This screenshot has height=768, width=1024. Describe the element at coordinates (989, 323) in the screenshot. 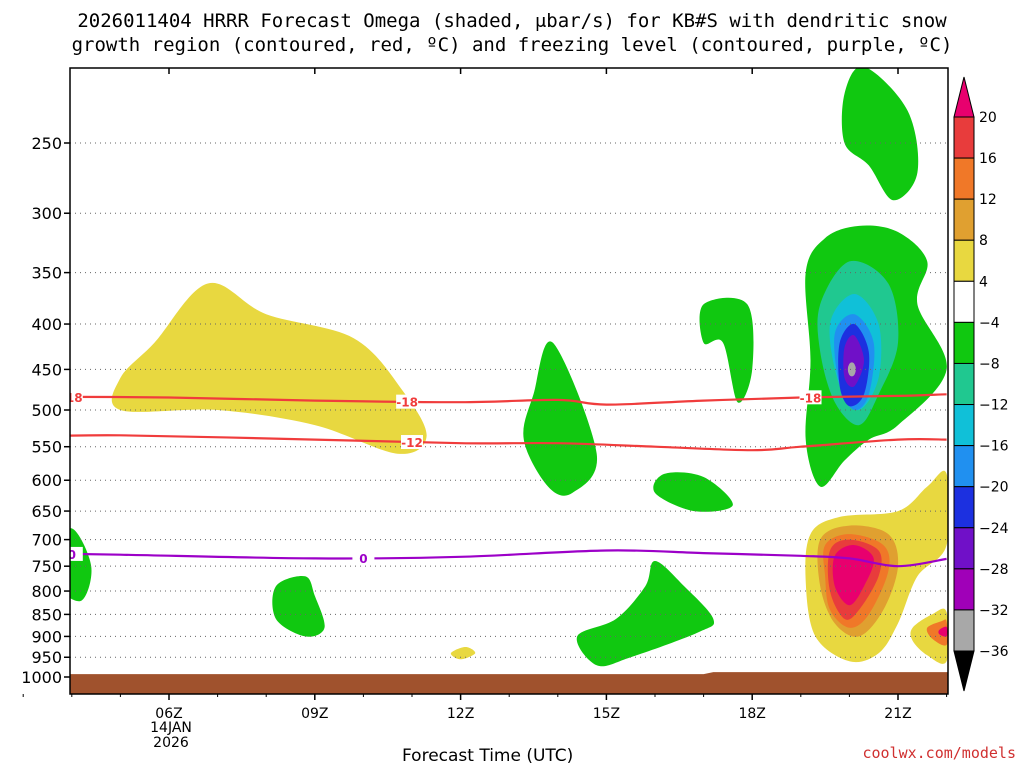

I see `colorbar-label-5: −4` at that location.